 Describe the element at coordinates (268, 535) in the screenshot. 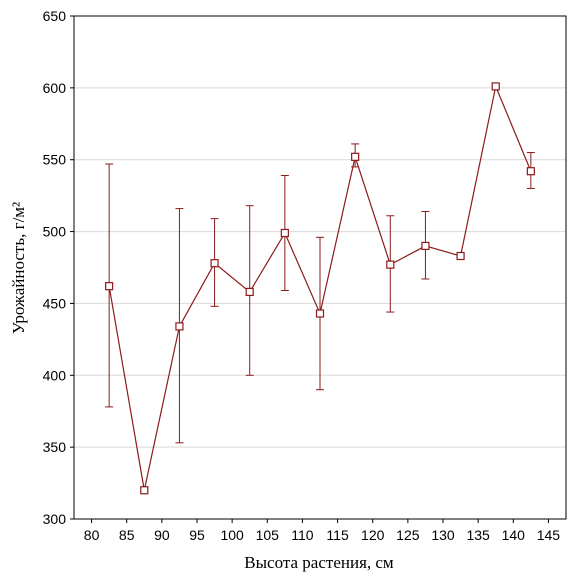

I see `x-tick-label: 105` at that location.